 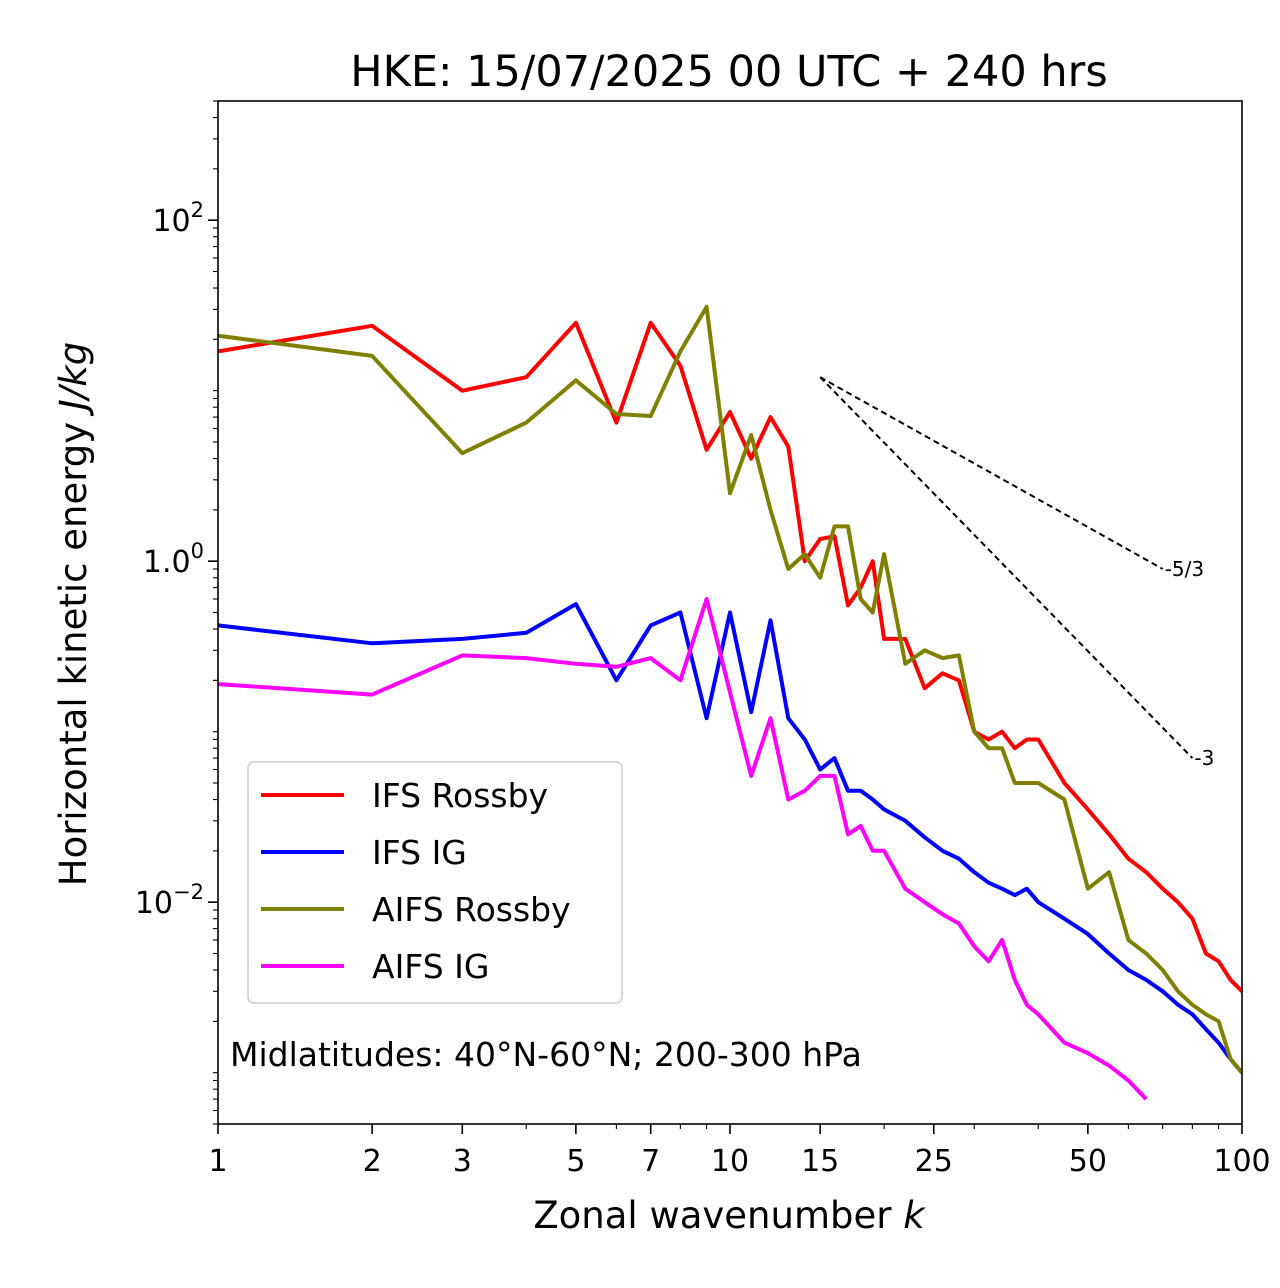 I want to click on x-tick-label: 50, so click(x=1088, y=1161).